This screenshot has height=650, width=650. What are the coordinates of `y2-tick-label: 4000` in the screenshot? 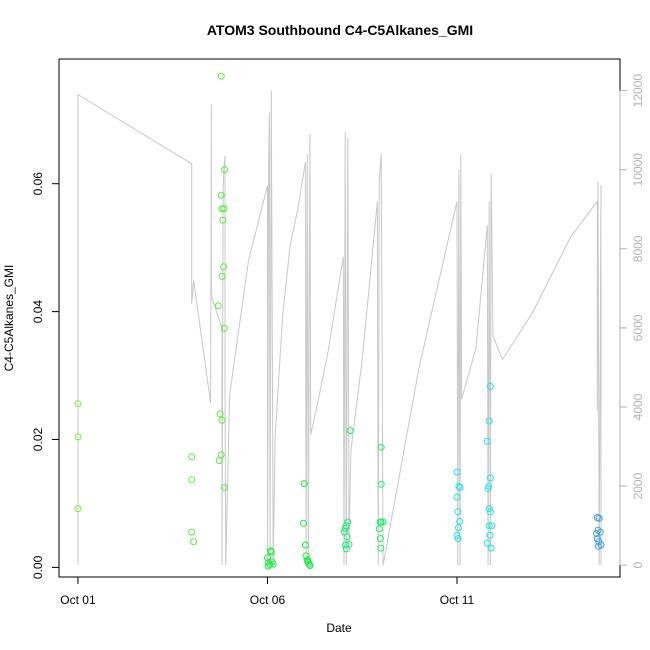 It's located at (638, 406).